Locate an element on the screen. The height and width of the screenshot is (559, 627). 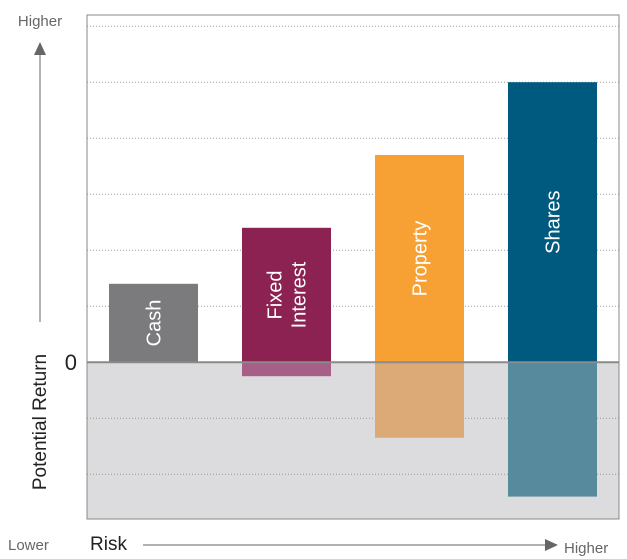
bar-shares-positive is located at coordinates (552, 222).